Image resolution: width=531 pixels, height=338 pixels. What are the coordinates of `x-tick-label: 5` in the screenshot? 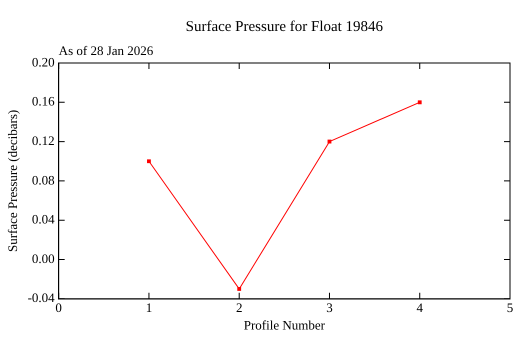 It's located at (510, 308).